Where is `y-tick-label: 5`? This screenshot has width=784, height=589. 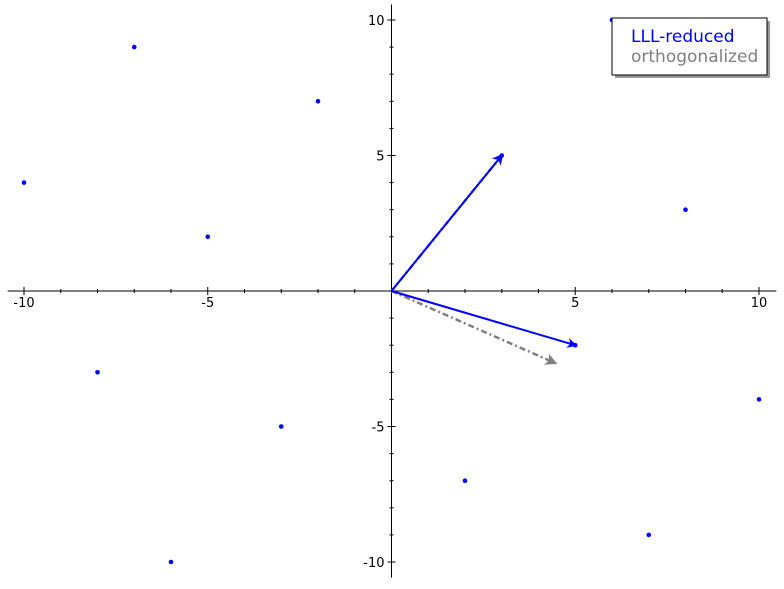
y-tick-label: 5 is located at coordinates (380, 157).